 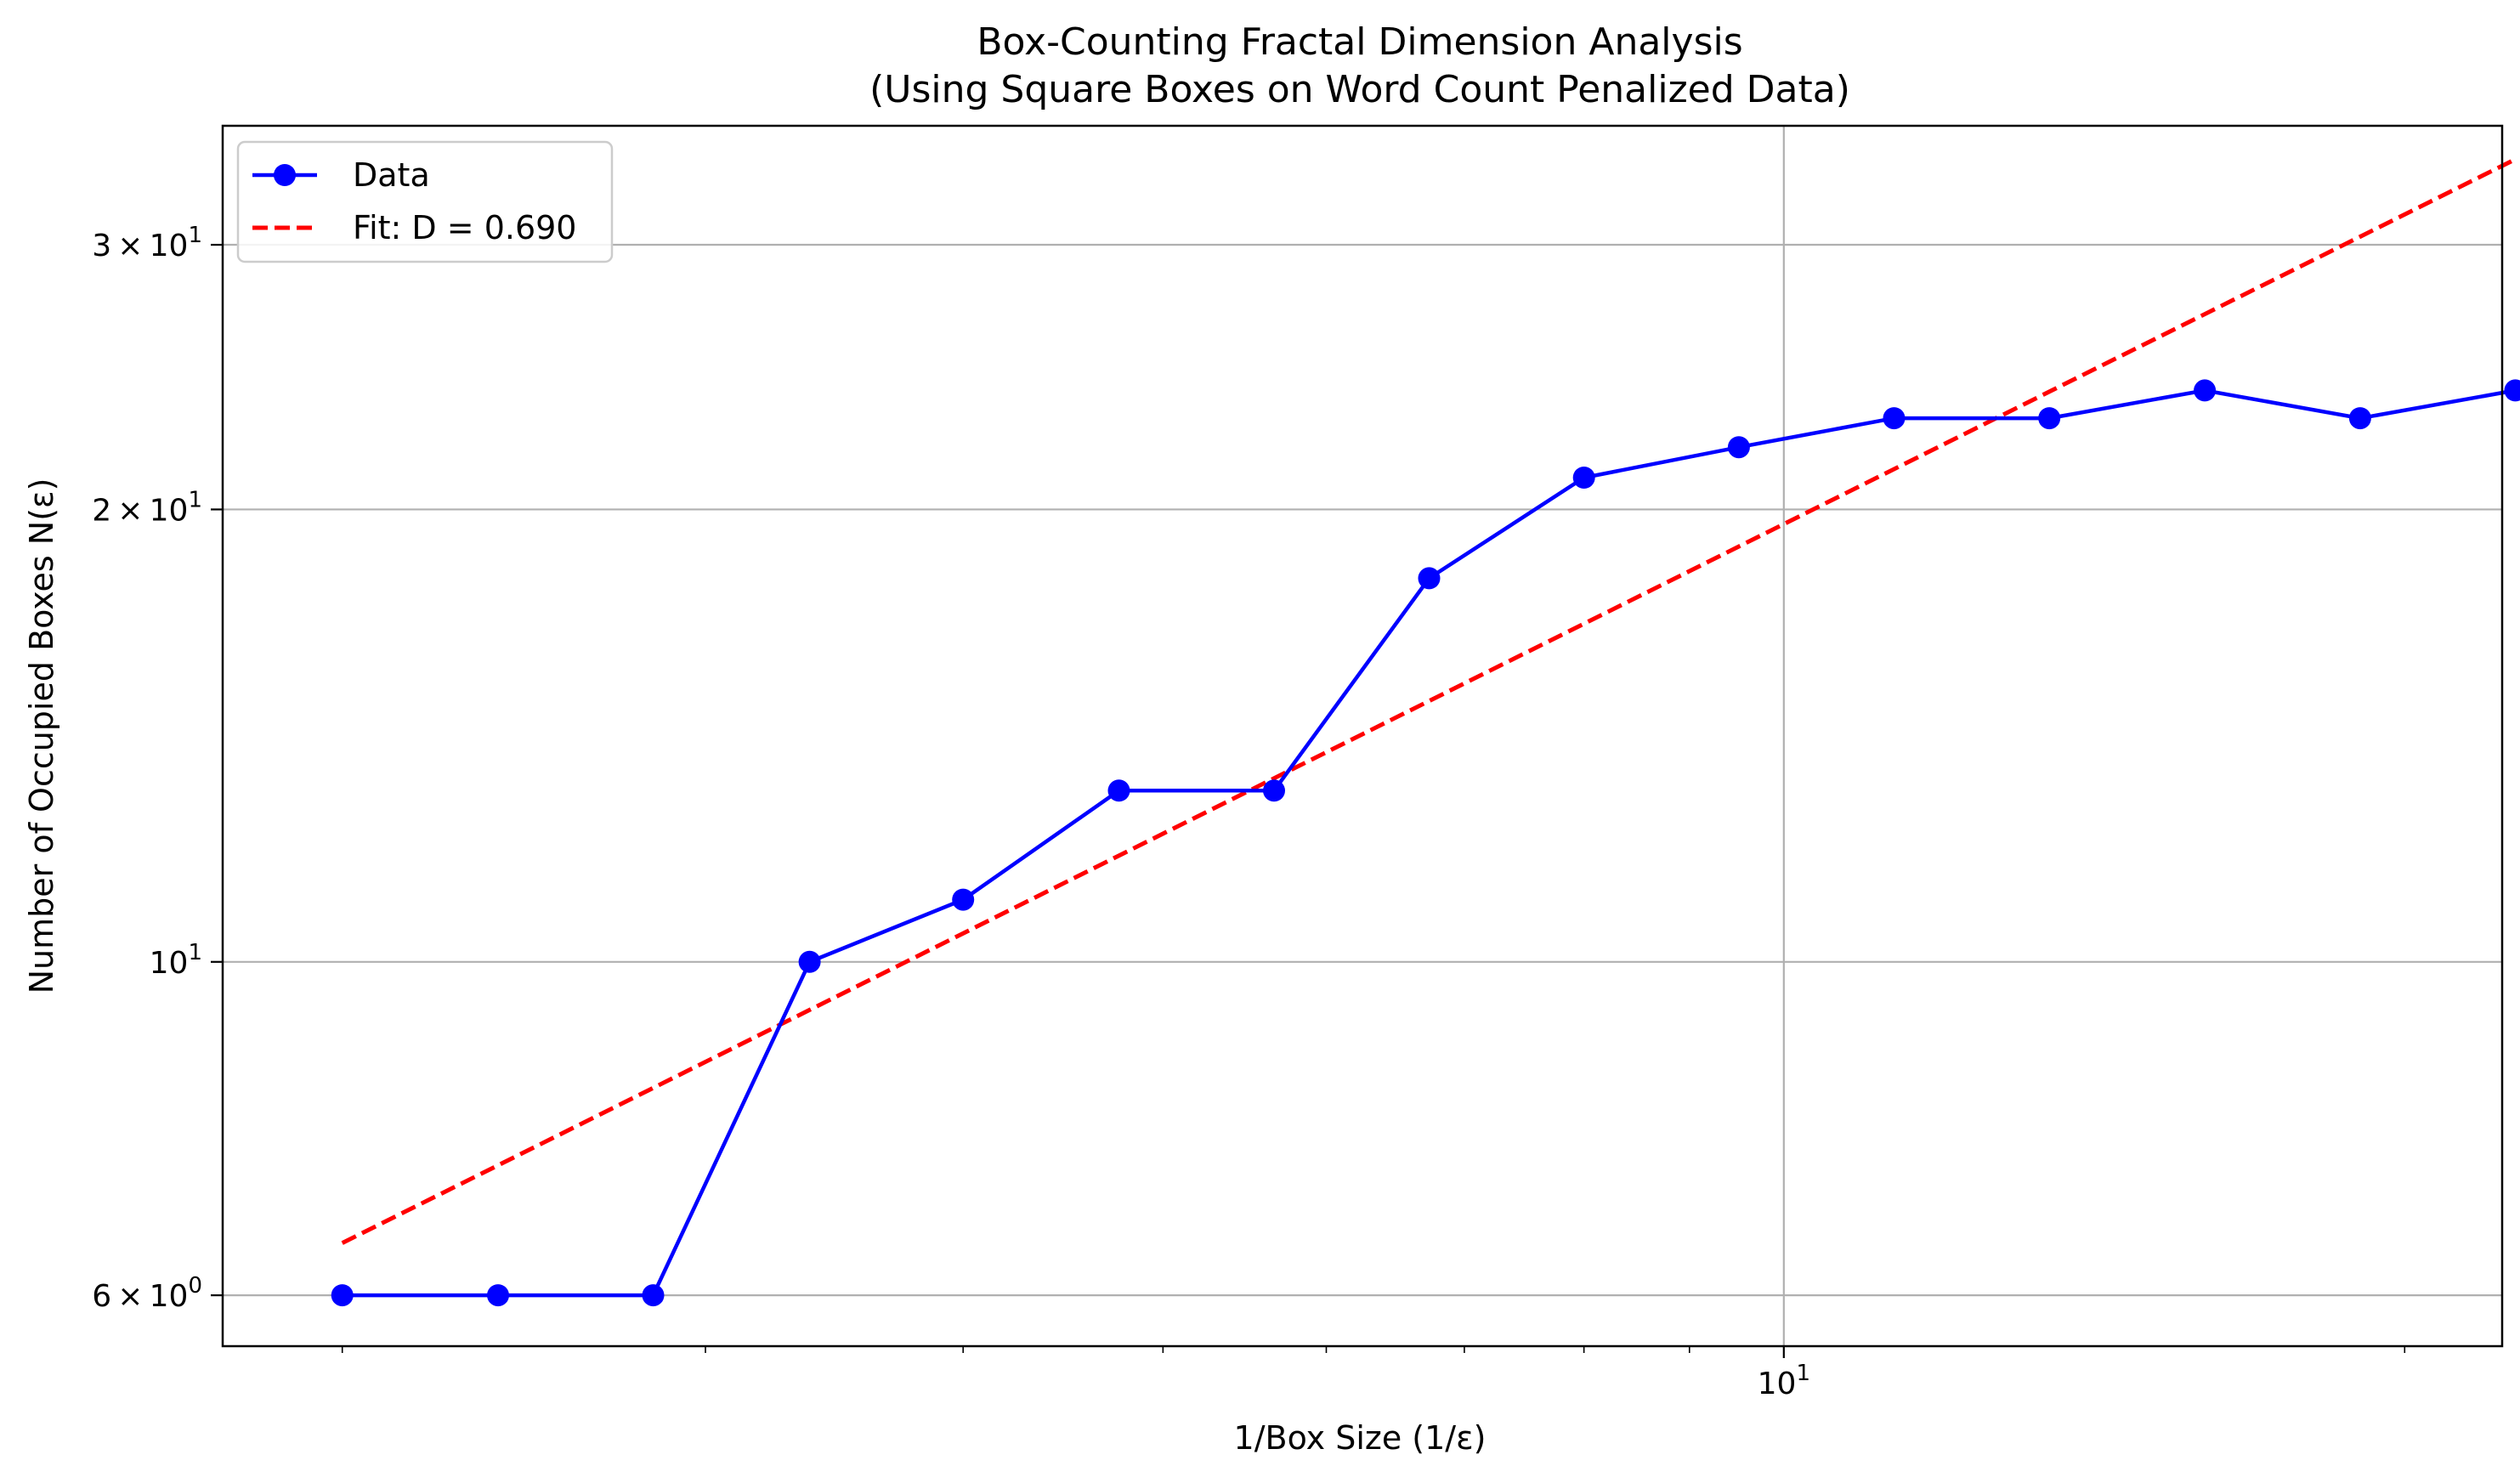 I want to click on legend-entry-data: Data, so click(x=391, y=175).